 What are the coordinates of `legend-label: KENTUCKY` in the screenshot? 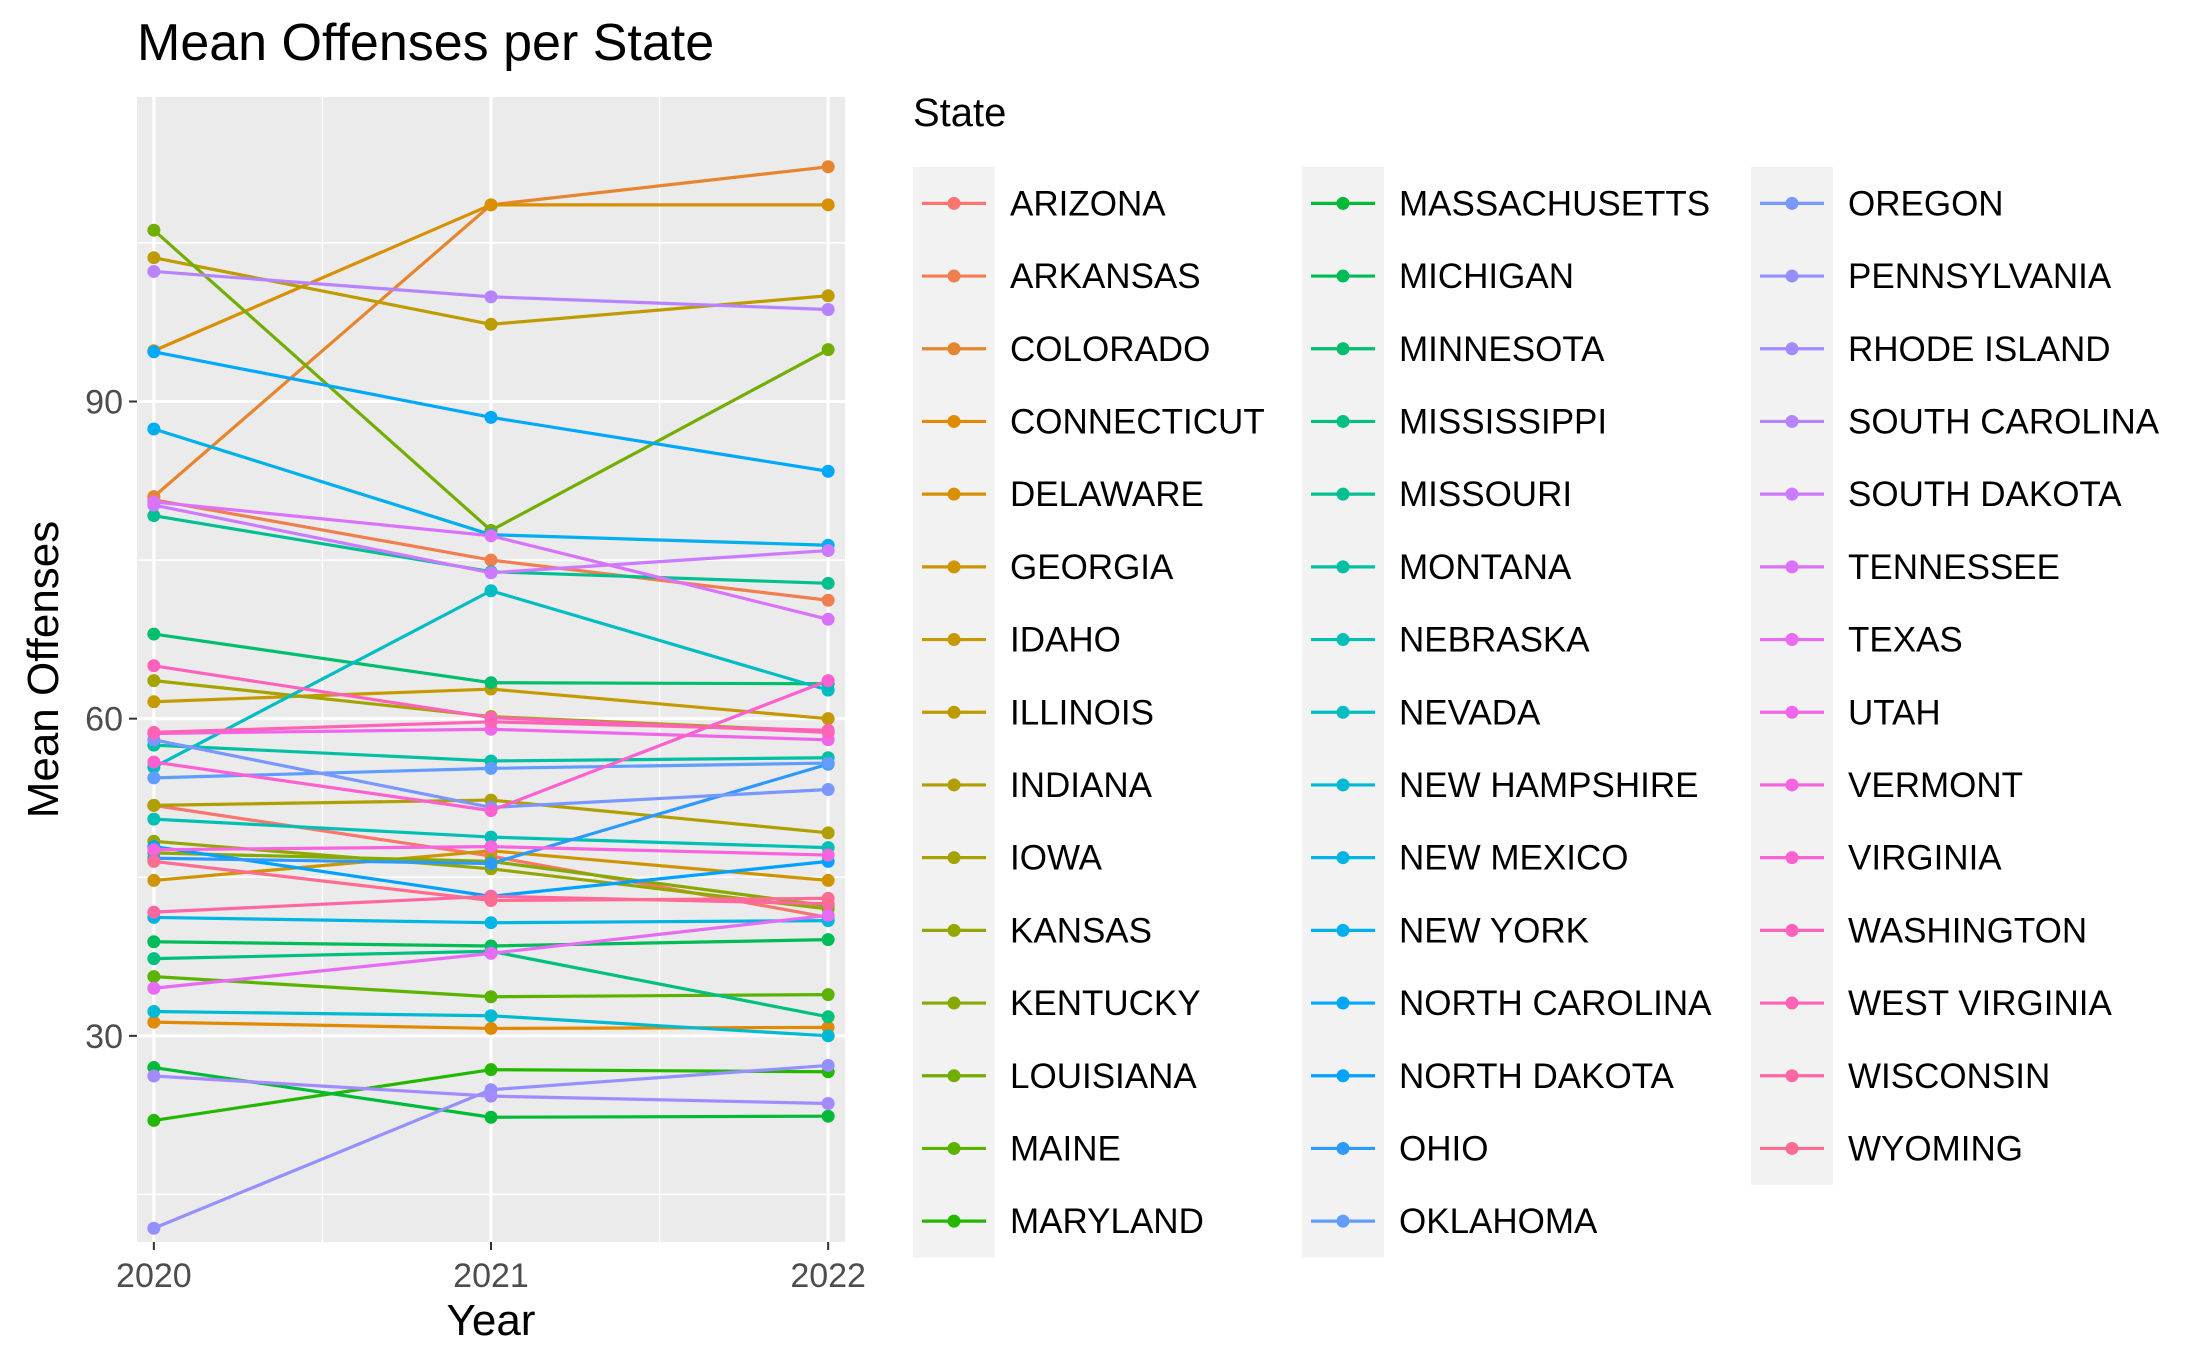 It's located at (1105, 1003).